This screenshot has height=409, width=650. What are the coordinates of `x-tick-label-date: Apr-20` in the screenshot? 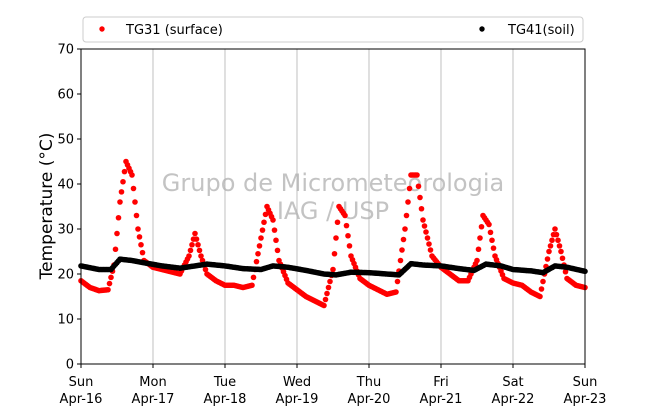 It's located at (369, 399).